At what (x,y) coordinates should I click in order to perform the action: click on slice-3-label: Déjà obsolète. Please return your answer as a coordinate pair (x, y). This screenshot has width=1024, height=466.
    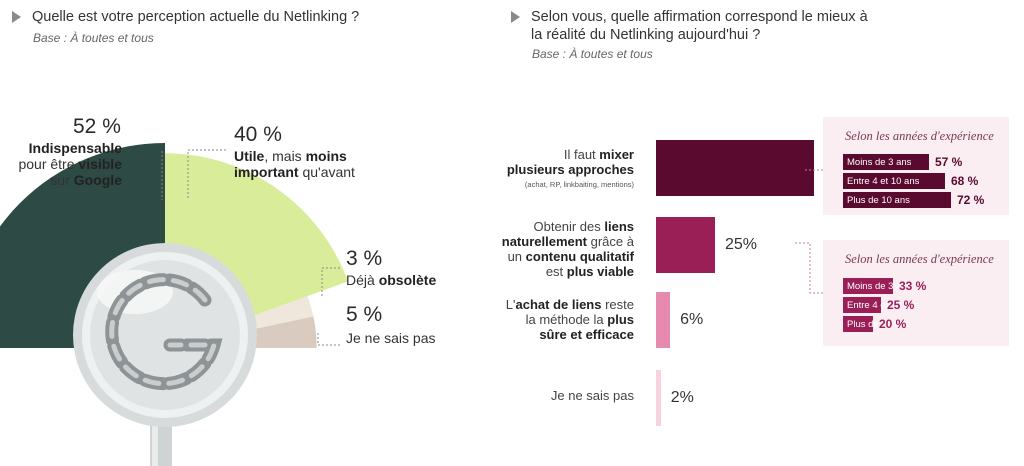
    Looking at the image, I should click on (391, 280).